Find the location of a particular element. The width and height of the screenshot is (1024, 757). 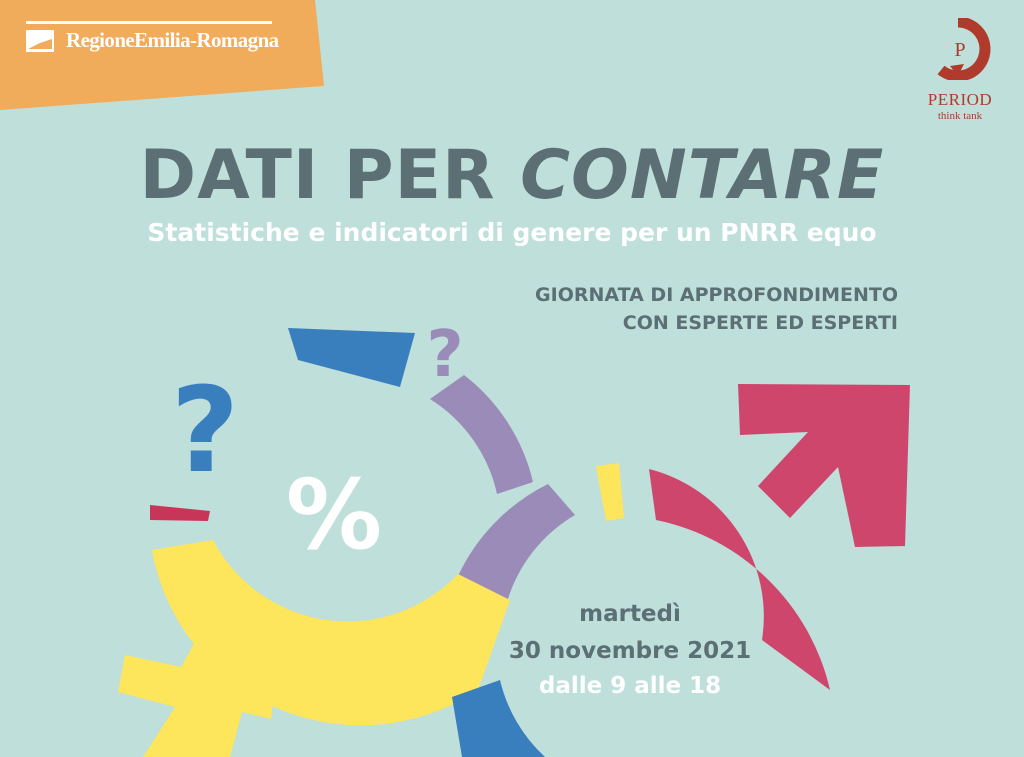

organization-name: RegioneEmilia-Romagna is located at coordinates (172, 40).